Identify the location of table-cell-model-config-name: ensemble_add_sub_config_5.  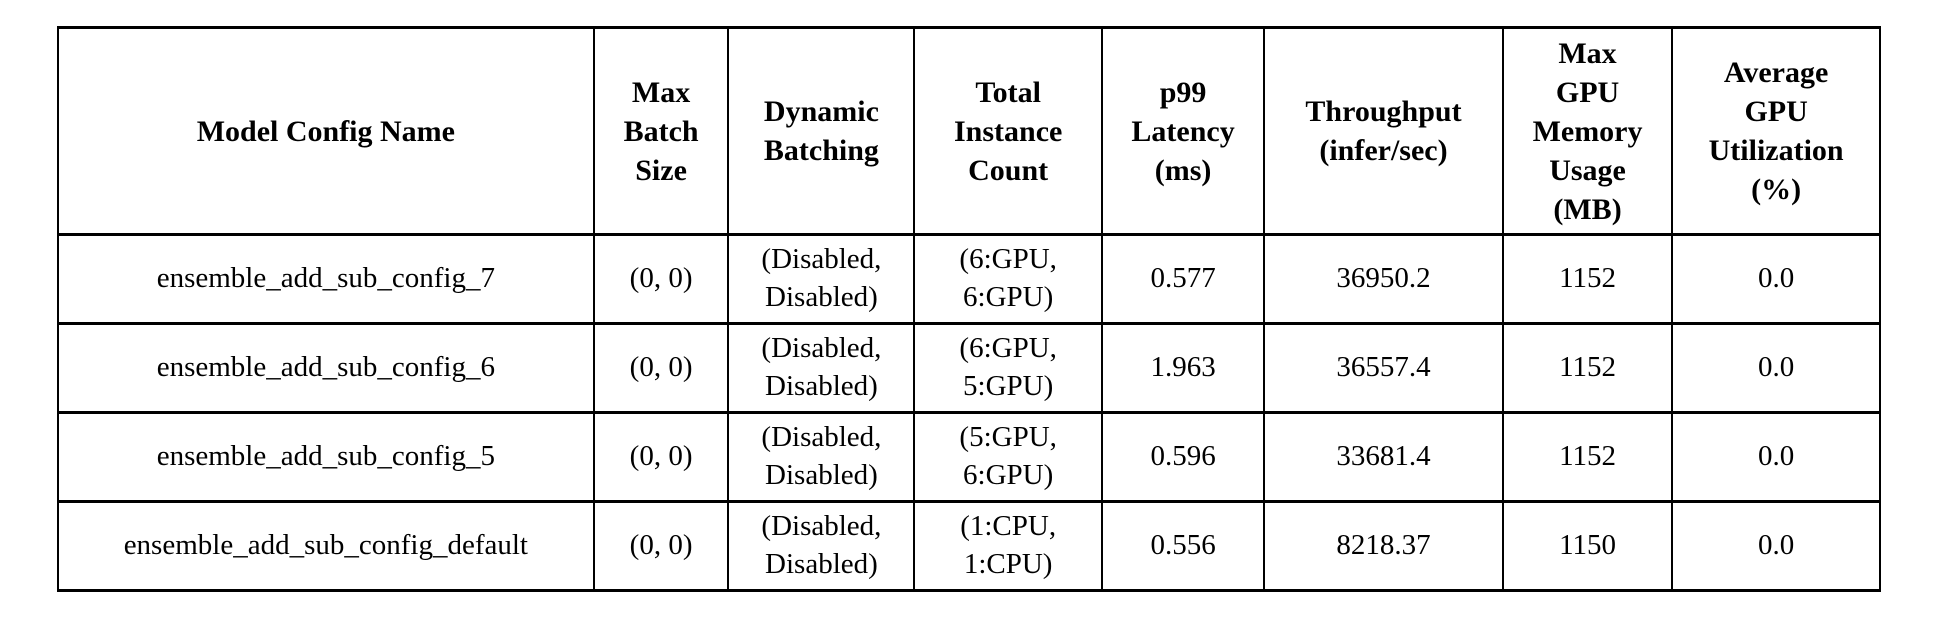
(326, 457).